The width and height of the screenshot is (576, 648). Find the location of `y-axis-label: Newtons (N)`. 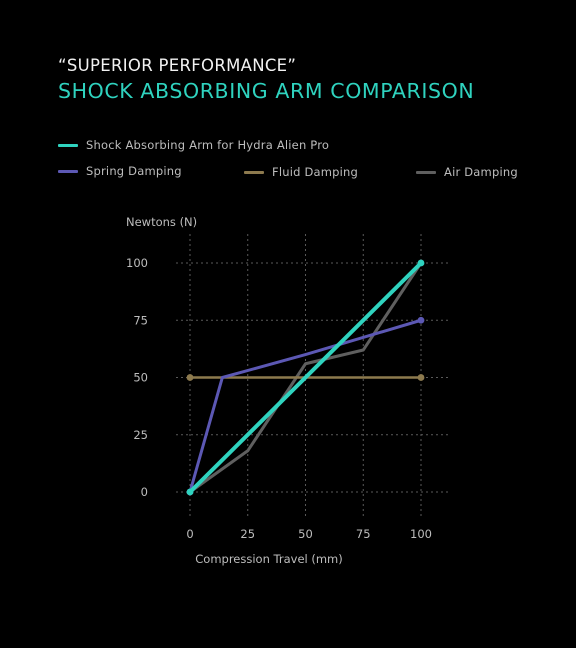

y-axis-label: Newtons (N) is located at coordinates (161, 222).